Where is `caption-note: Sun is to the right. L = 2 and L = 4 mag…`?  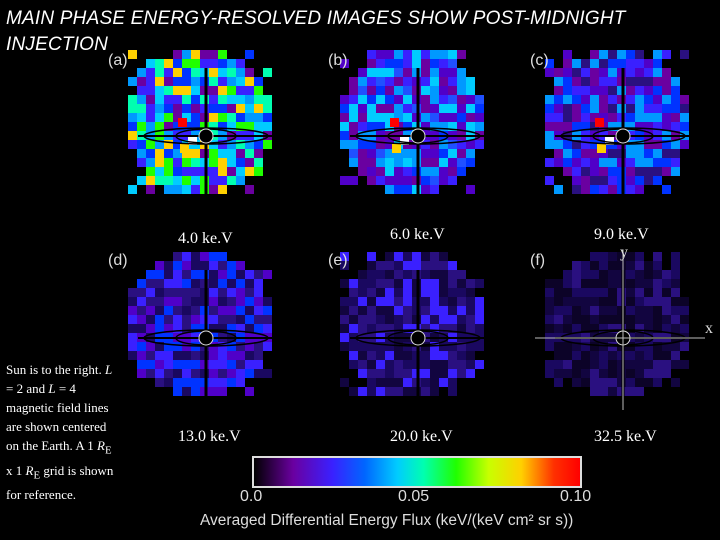
caption-note: Sun is to the right. L = 2 and L = 4 mag… is located at coordinates (62, 432).